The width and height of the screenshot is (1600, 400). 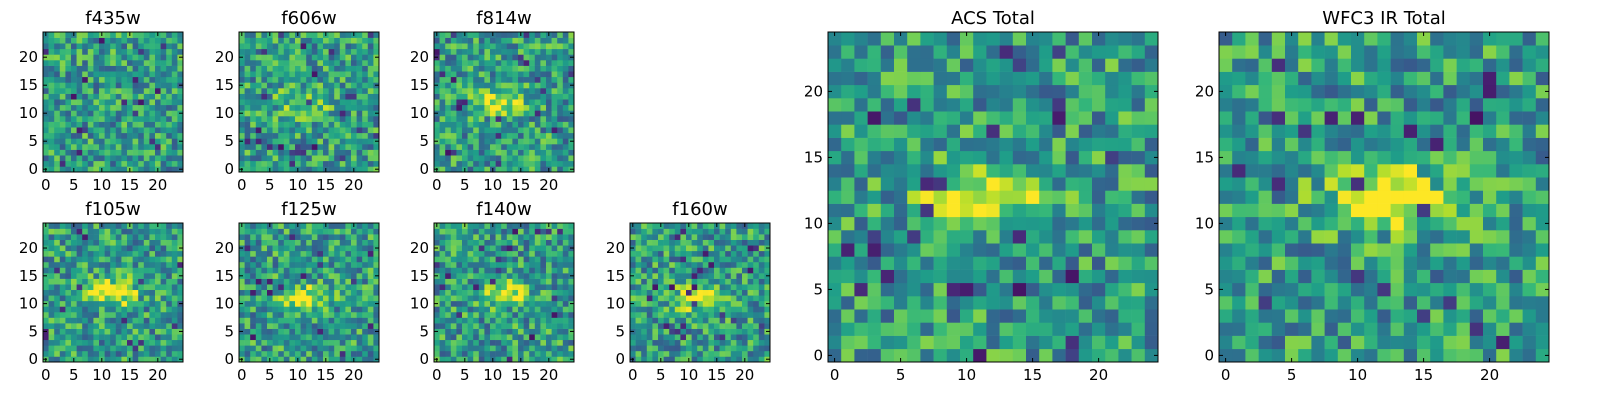 I want to click on axes-frame, so click(x=113, y=292).